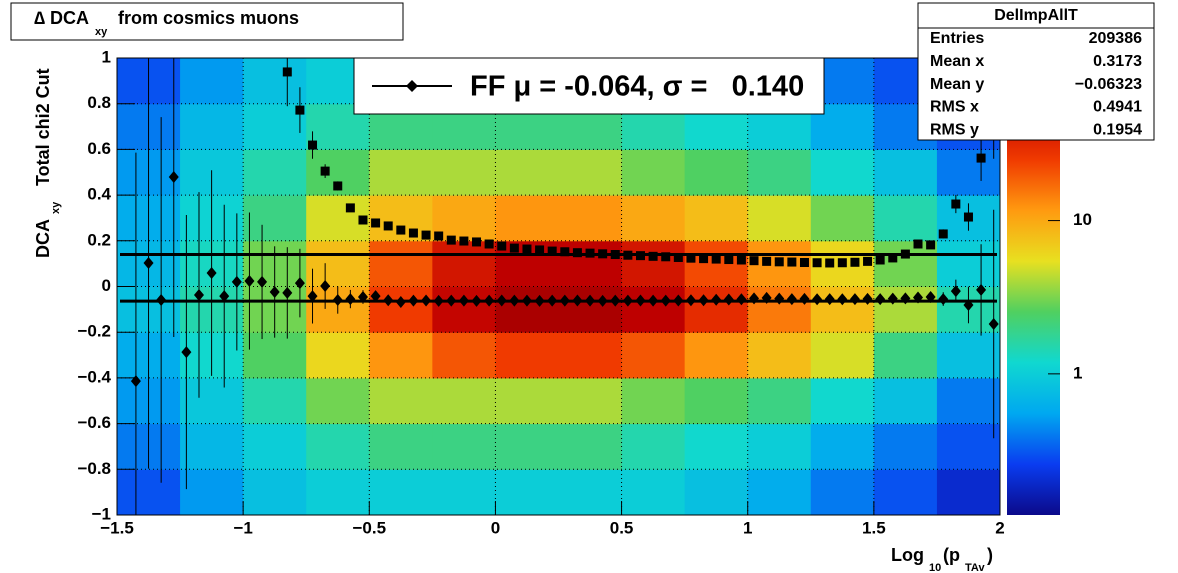  What do you see at coordinates (99, 239) in the screenshot?
I see `y-tick-label: 0.2` at bounding box center [99, 239].